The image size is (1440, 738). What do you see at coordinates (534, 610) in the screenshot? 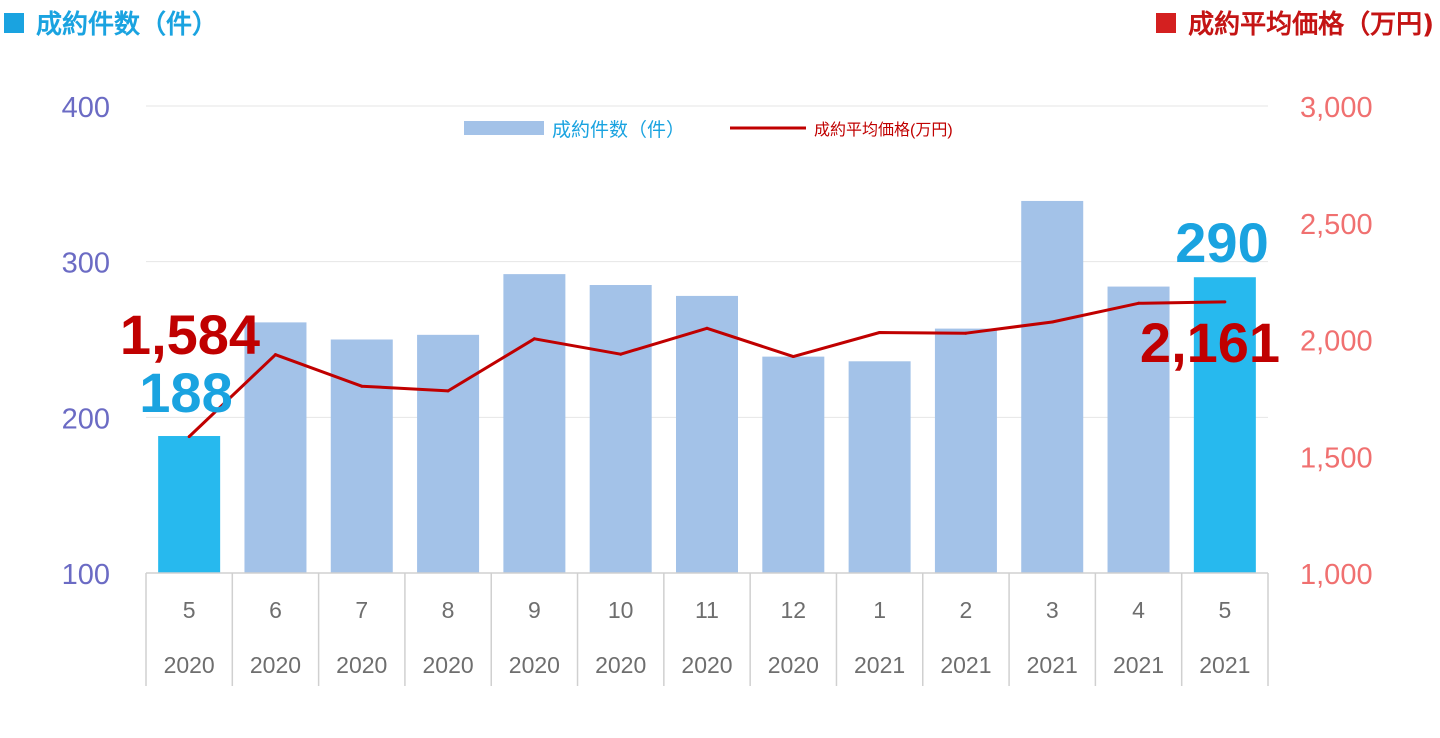
I see `month-tick-label: 9` at bounding box center [534, 610].